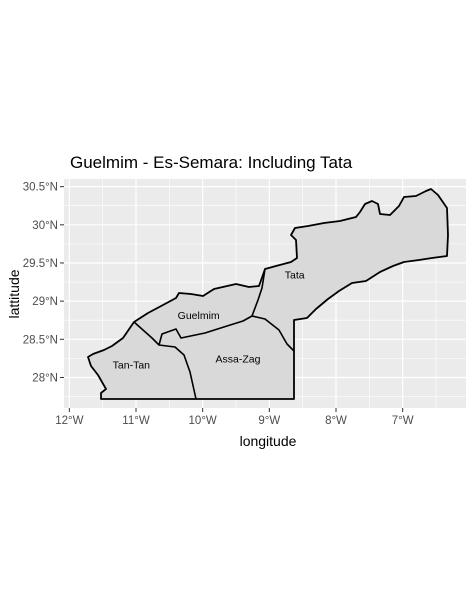 This screenshot has height=604, width=474. What do you see at coordinates (203, 421) in the screenshot?
I see `x-tick-label: 10°W` at bounding box center [203, 421].